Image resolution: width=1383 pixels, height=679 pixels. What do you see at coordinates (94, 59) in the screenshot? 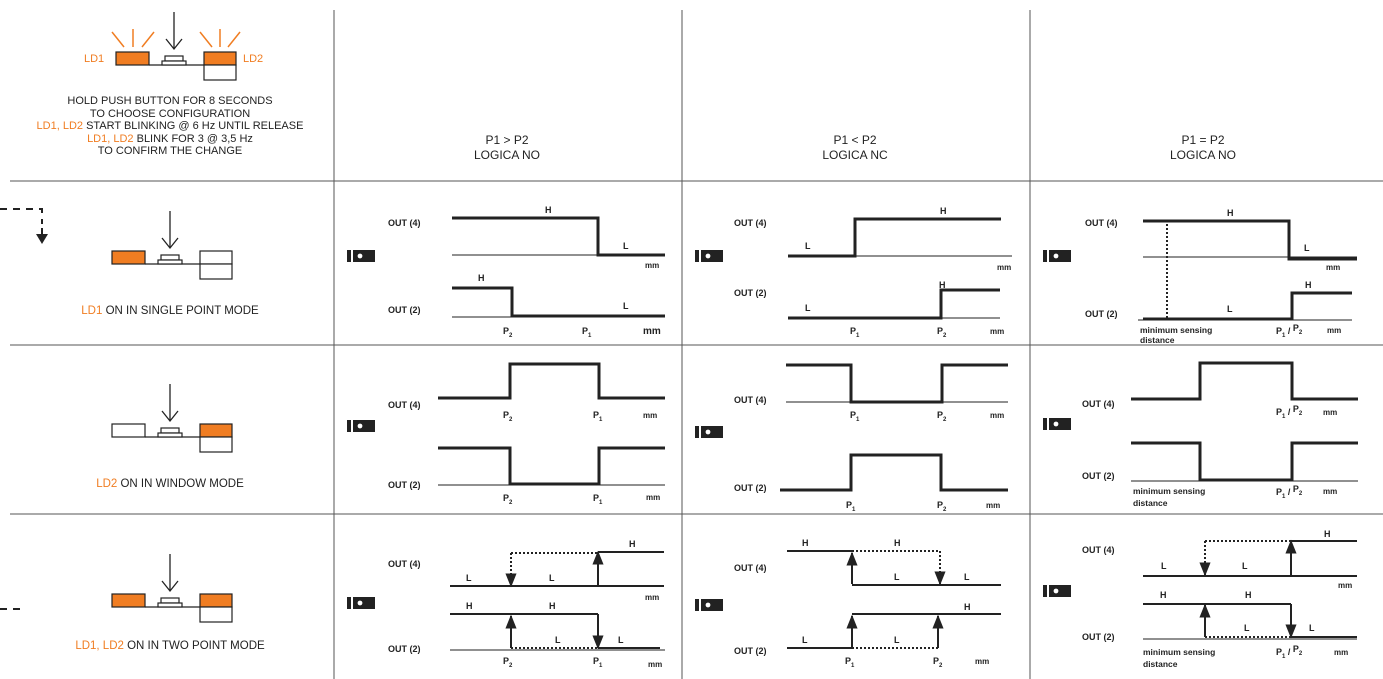
I see `led-label-ld1: LD1` at bounding box center [94, 59].